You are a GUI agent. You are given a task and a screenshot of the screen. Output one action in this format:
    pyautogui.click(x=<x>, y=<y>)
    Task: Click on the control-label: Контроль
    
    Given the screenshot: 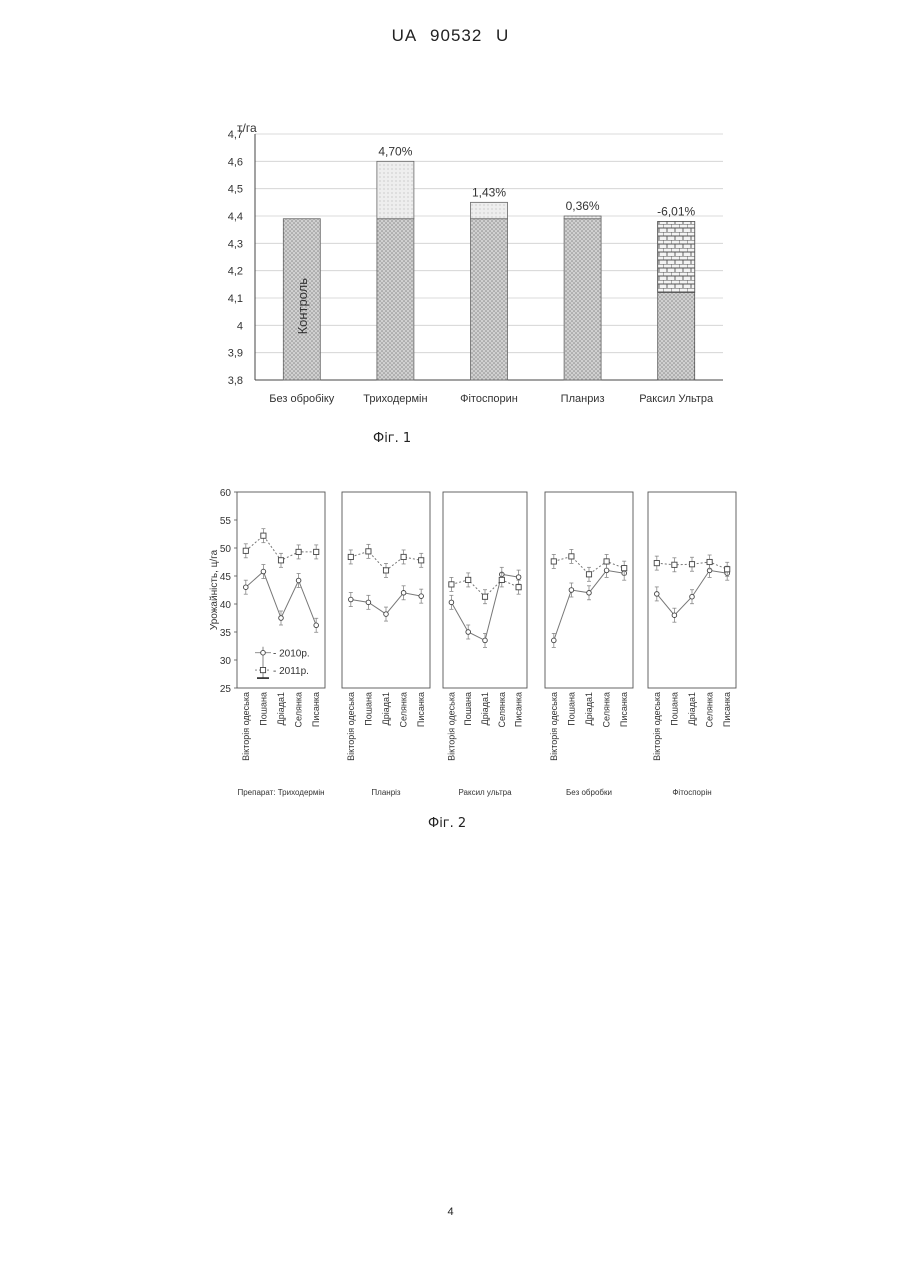 What is the action you would take?
    pyautogui.click(x=302, y=306)
    